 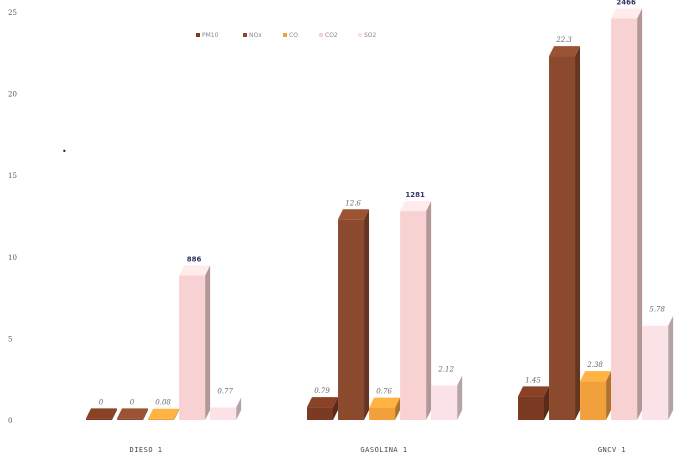 What do you see at coordinates (563, 40) in the screenshot?
I see `data-label: 22.3` at bounding box center [563, 40].